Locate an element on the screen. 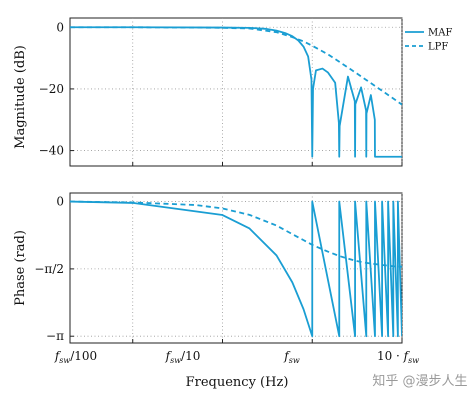 The image size is (474, 400). legend-maf-label: MAF is located at coordinates (440, 33).